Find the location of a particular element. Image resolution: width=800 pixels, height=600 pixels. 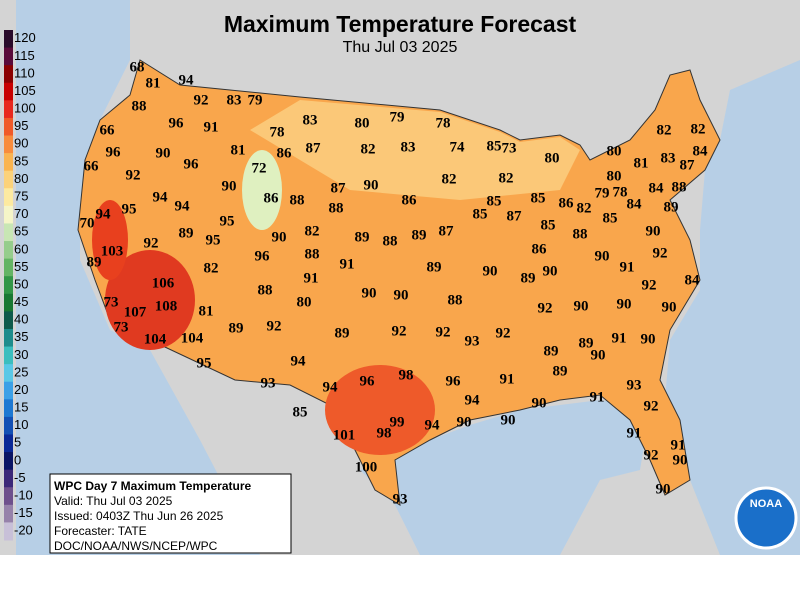

legend-label: 80 is located at coordinates (21, 178).